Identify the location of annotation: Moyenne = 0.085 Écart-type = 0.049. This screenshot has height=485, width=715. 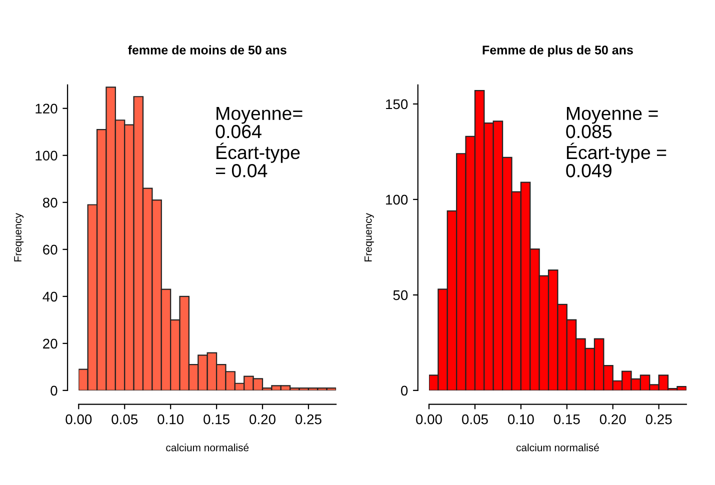
(616, 142).